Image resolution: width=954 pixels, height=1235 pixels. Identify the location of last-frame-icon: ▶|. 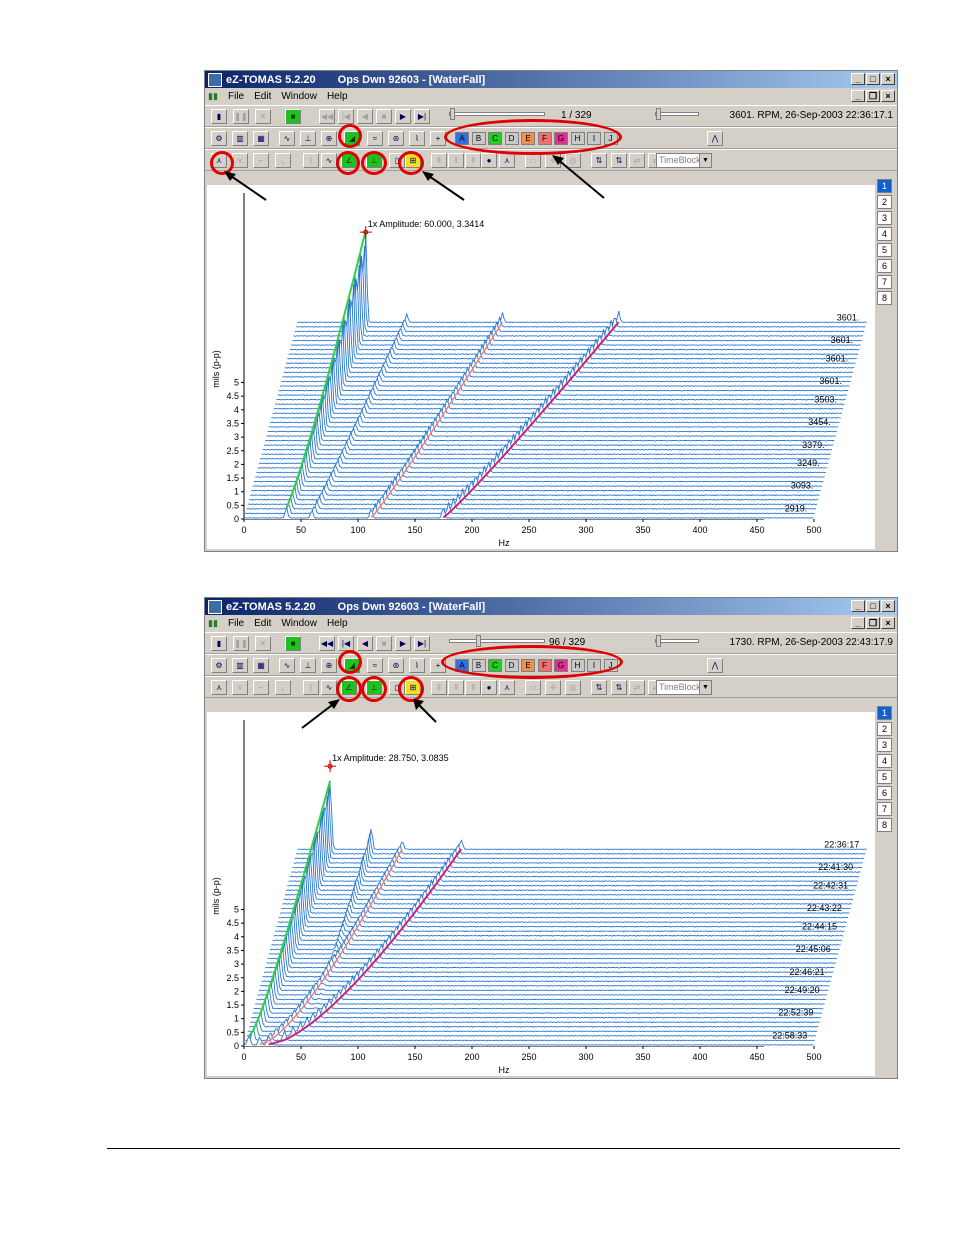
(422, 116).